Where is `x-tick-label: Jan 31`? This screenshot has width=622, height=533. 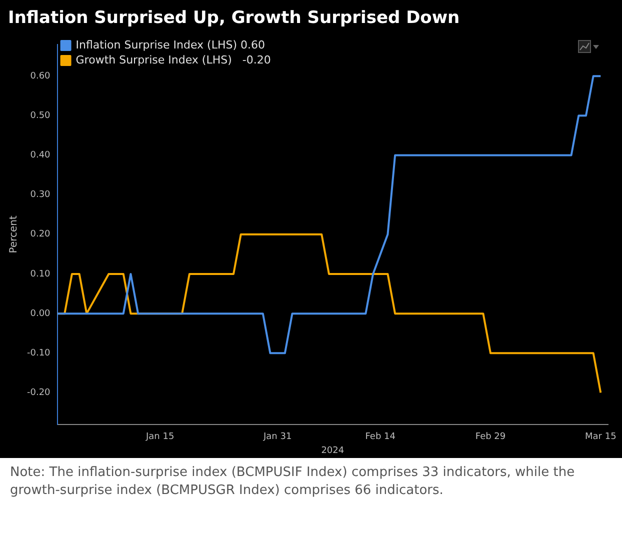 x-tick-label: Jan 31 is located at coordinates (277, 437).